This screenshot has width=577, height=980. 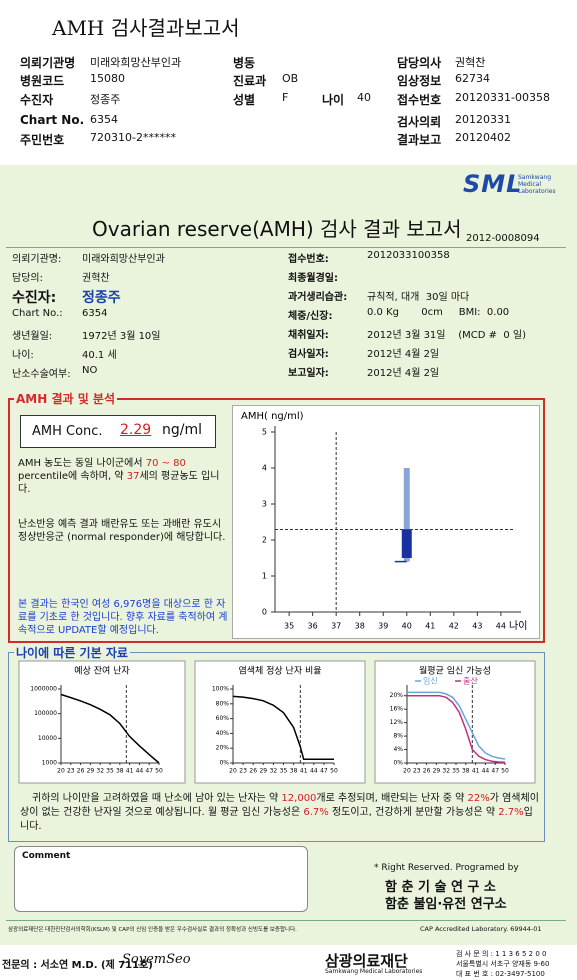 I want to click on field-label: 수진자:, so click(x=34, y=298).